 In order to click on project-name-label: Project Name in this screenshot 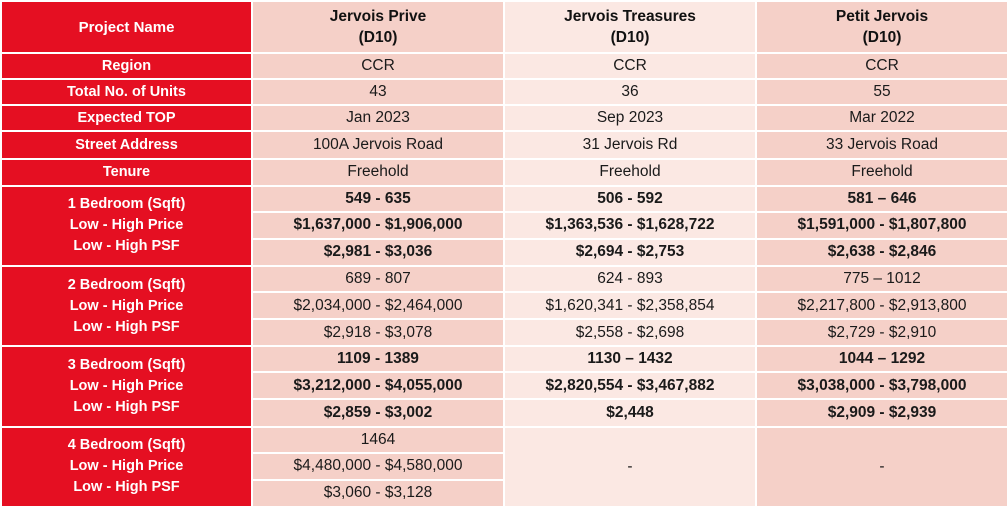, I will do `click(126, 27)`.